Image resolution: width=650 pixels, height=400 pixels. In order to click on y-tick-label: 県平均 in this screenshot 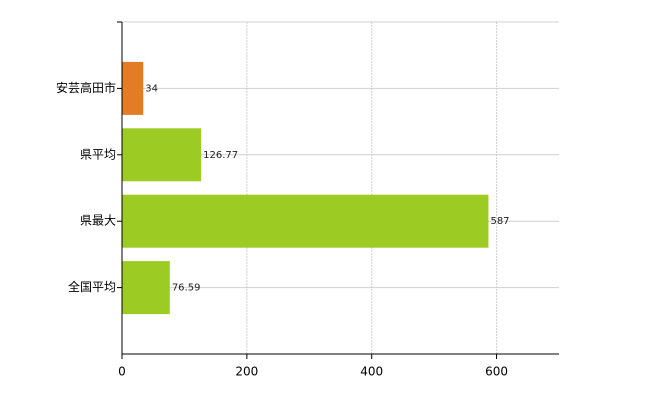, I will do `click(98, 154)`.